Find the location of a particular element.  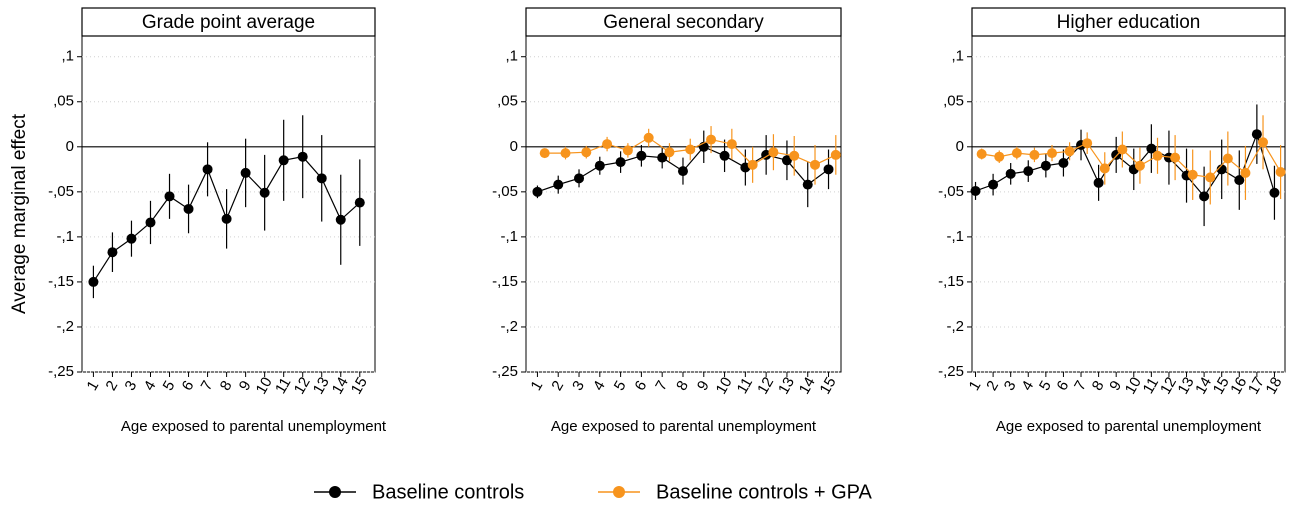

legend-label: Baseline controls is located at coordinates (448, 492).